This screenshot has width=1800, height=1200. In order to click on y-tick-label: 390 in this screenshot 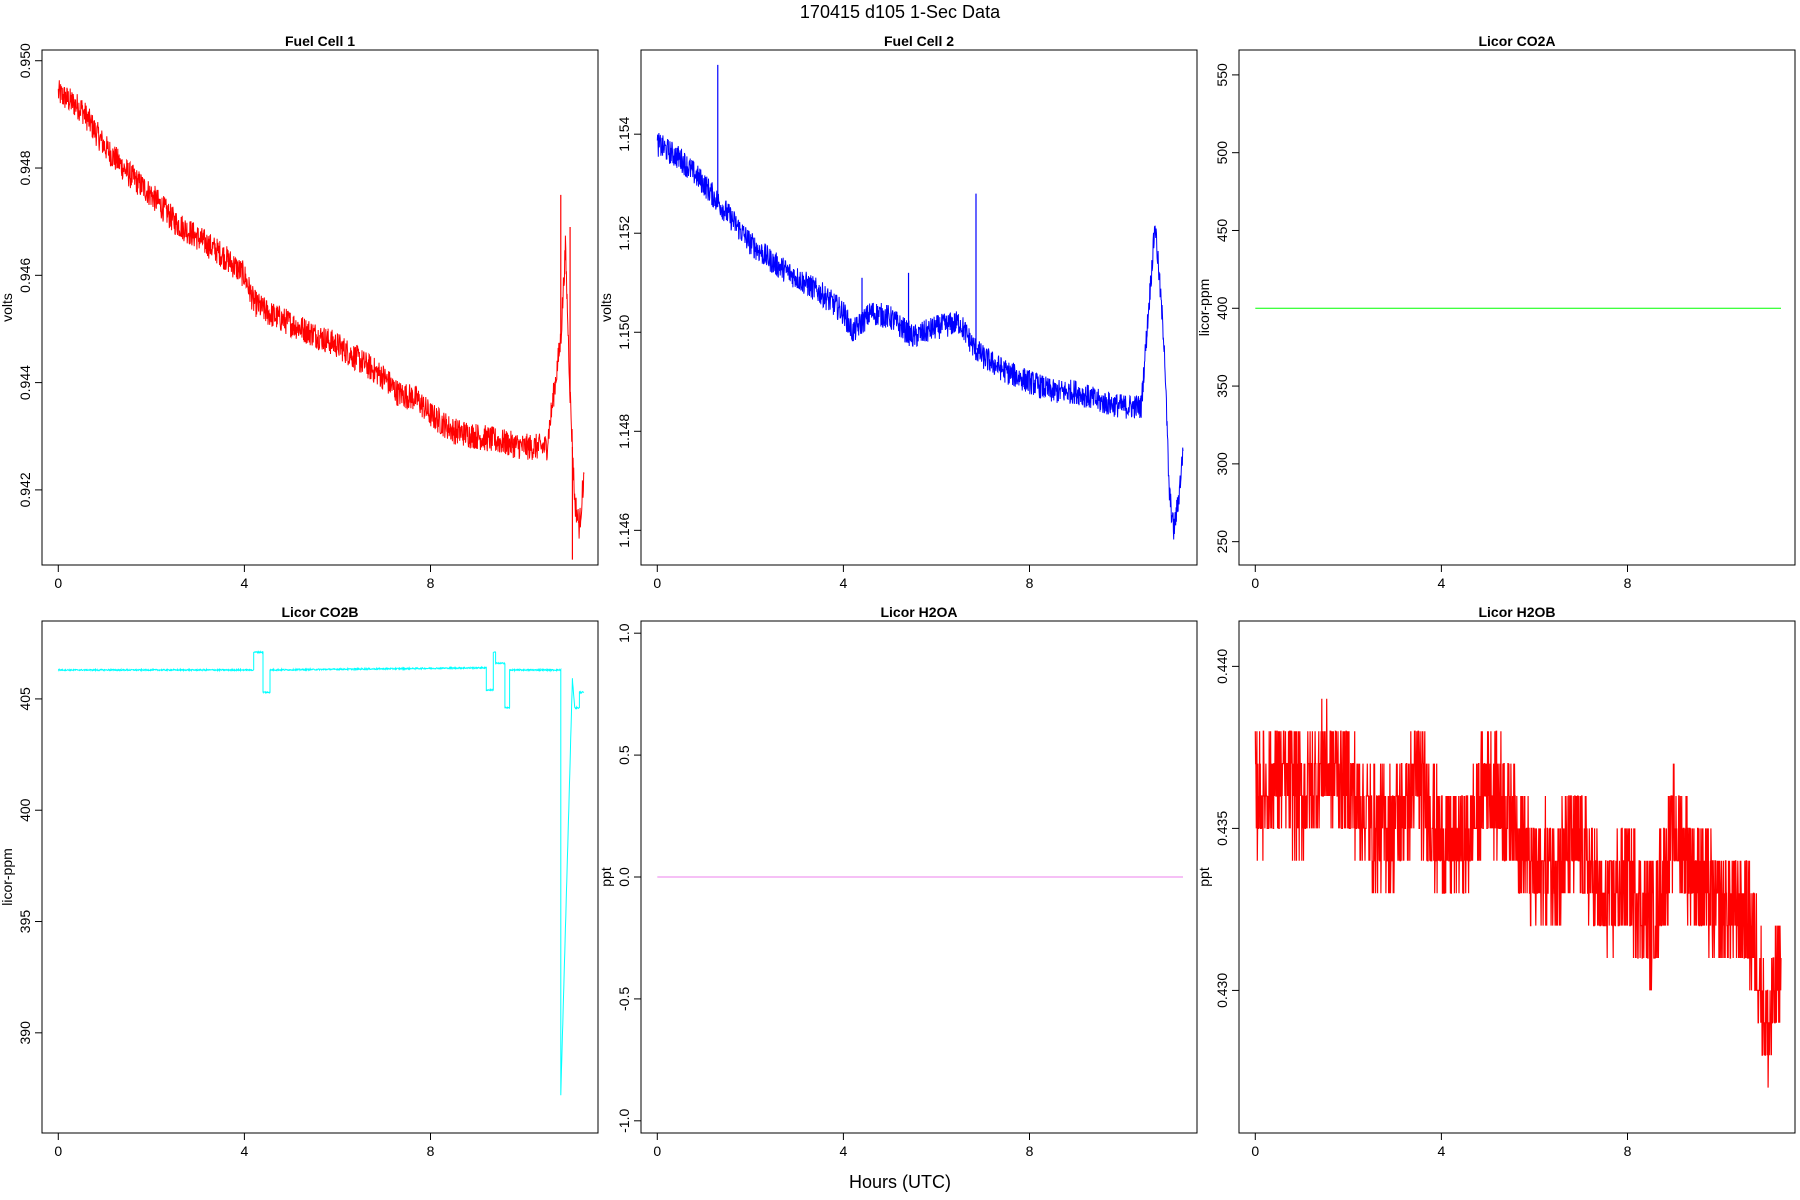, I will do `click(25, 1033)`.